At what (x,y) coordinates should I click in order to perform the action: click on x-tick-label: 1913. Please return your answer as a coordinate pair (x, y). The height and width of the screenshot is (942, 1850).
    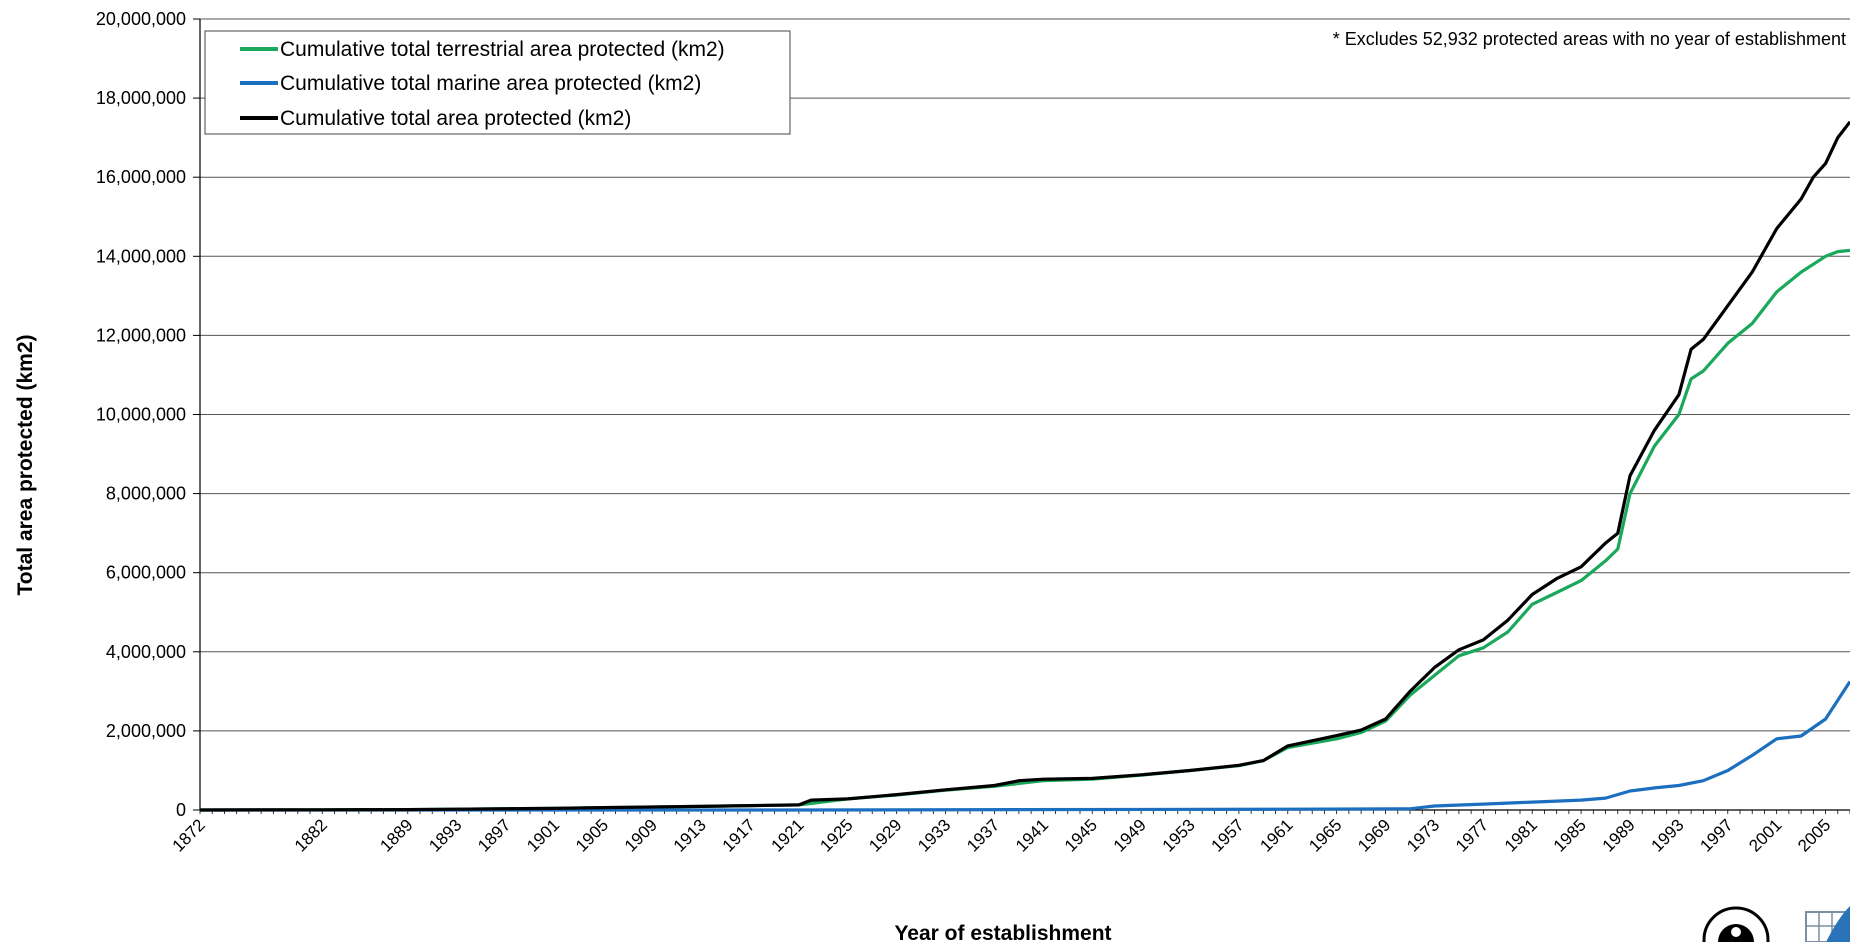
    Looking at the image, I should click on (690, 835).